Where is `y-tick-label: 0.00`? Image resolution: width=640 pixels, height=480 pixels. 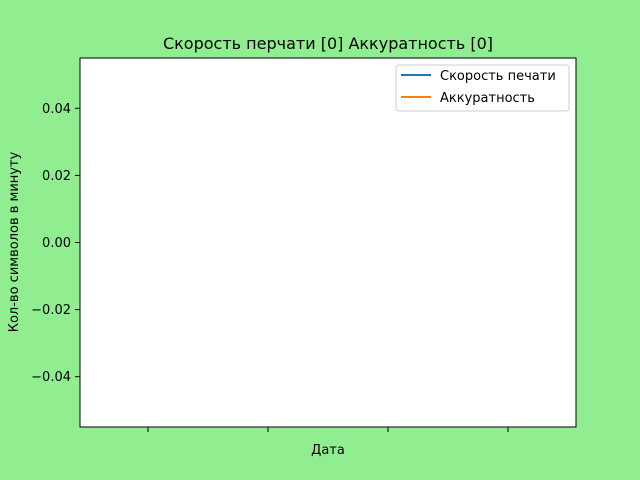
y-tick-label: 0.00 is located at coordinates (56, 243).